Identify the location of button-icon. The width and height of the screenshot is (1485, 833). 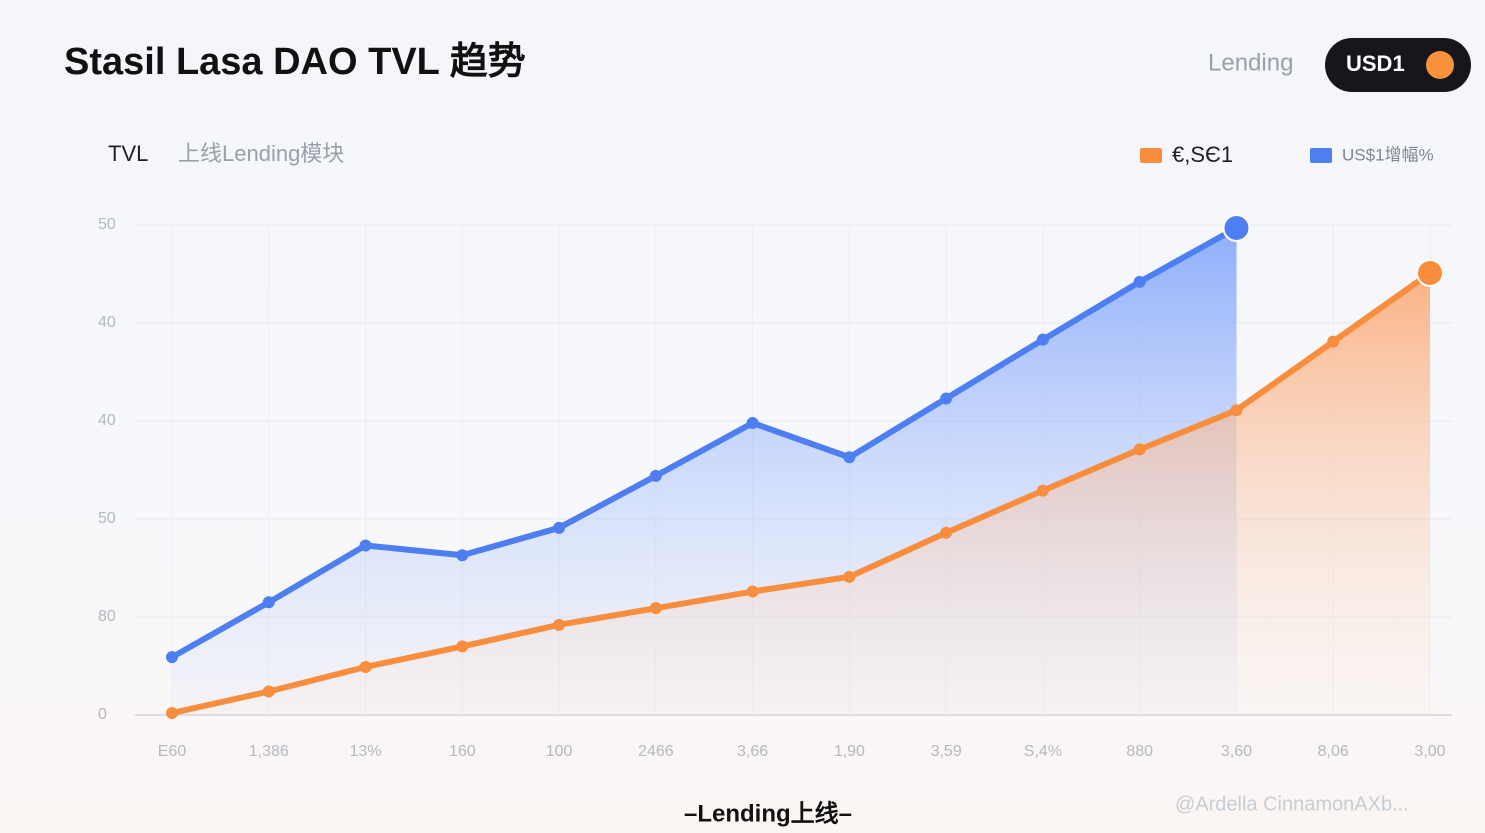
(1440, 65).